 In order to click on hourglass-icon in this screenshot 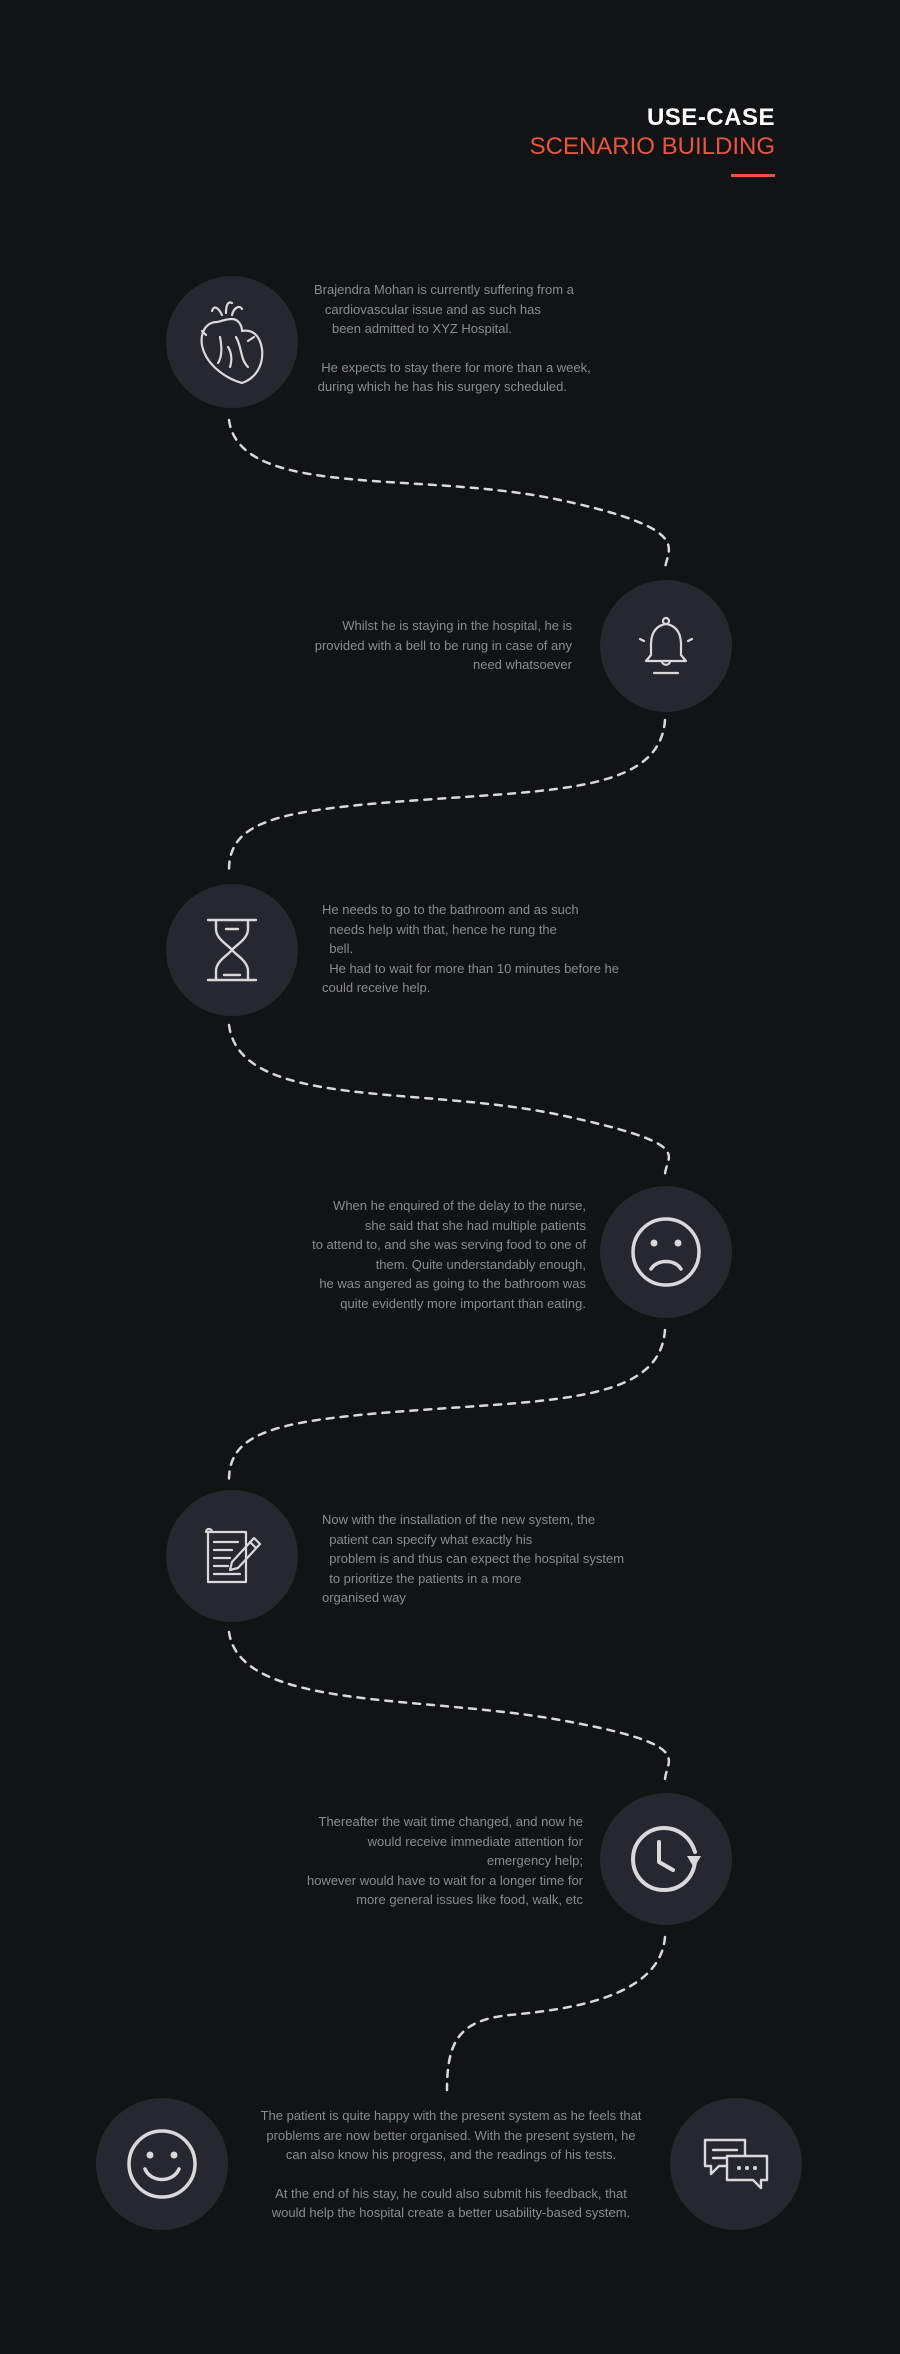, I will do `click(232, 950)`.